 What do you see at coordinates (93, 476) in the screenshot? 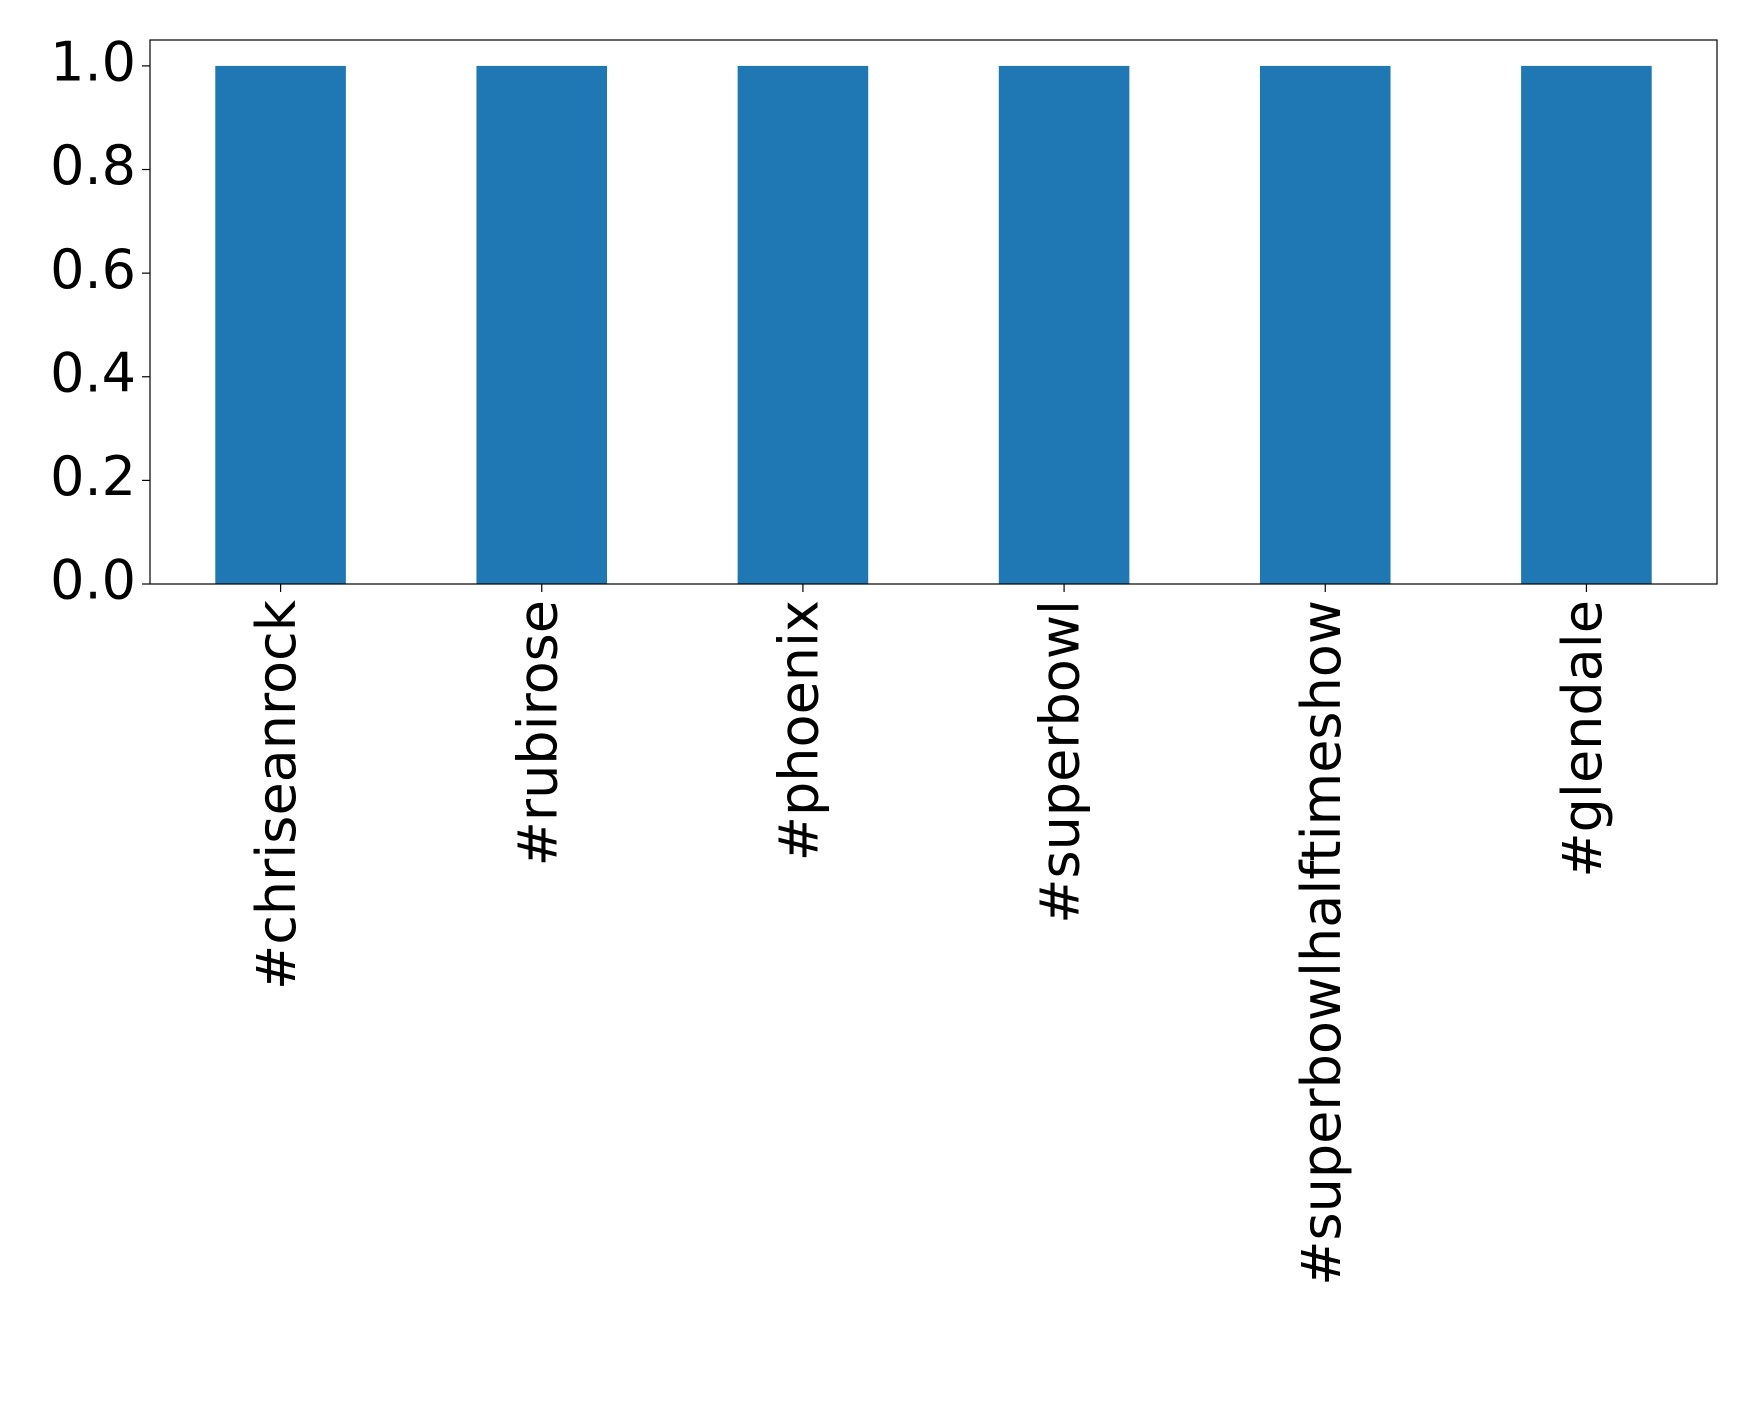
I see `y-tick-label: 0.2` at bounding box center [93, 476].